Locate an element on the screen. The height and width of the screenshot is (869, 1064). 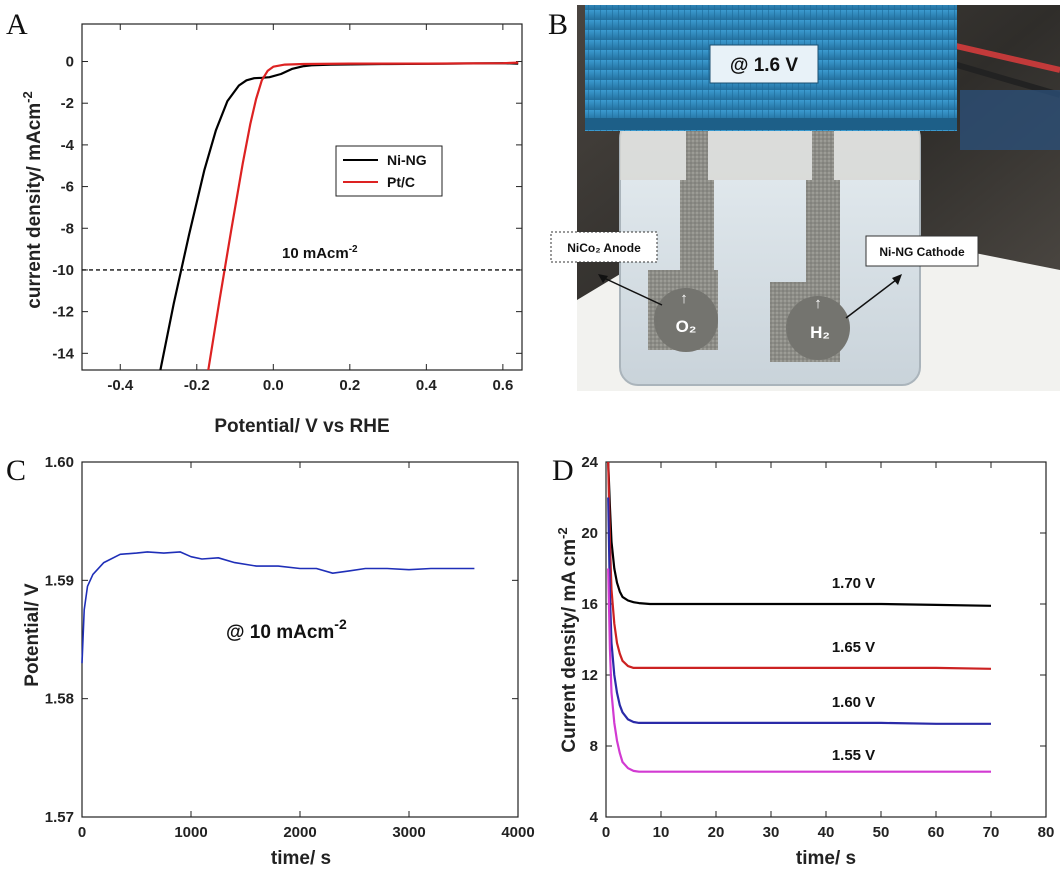
chart-d-y-tick-label: 8 is located at coordinates (594, 746).